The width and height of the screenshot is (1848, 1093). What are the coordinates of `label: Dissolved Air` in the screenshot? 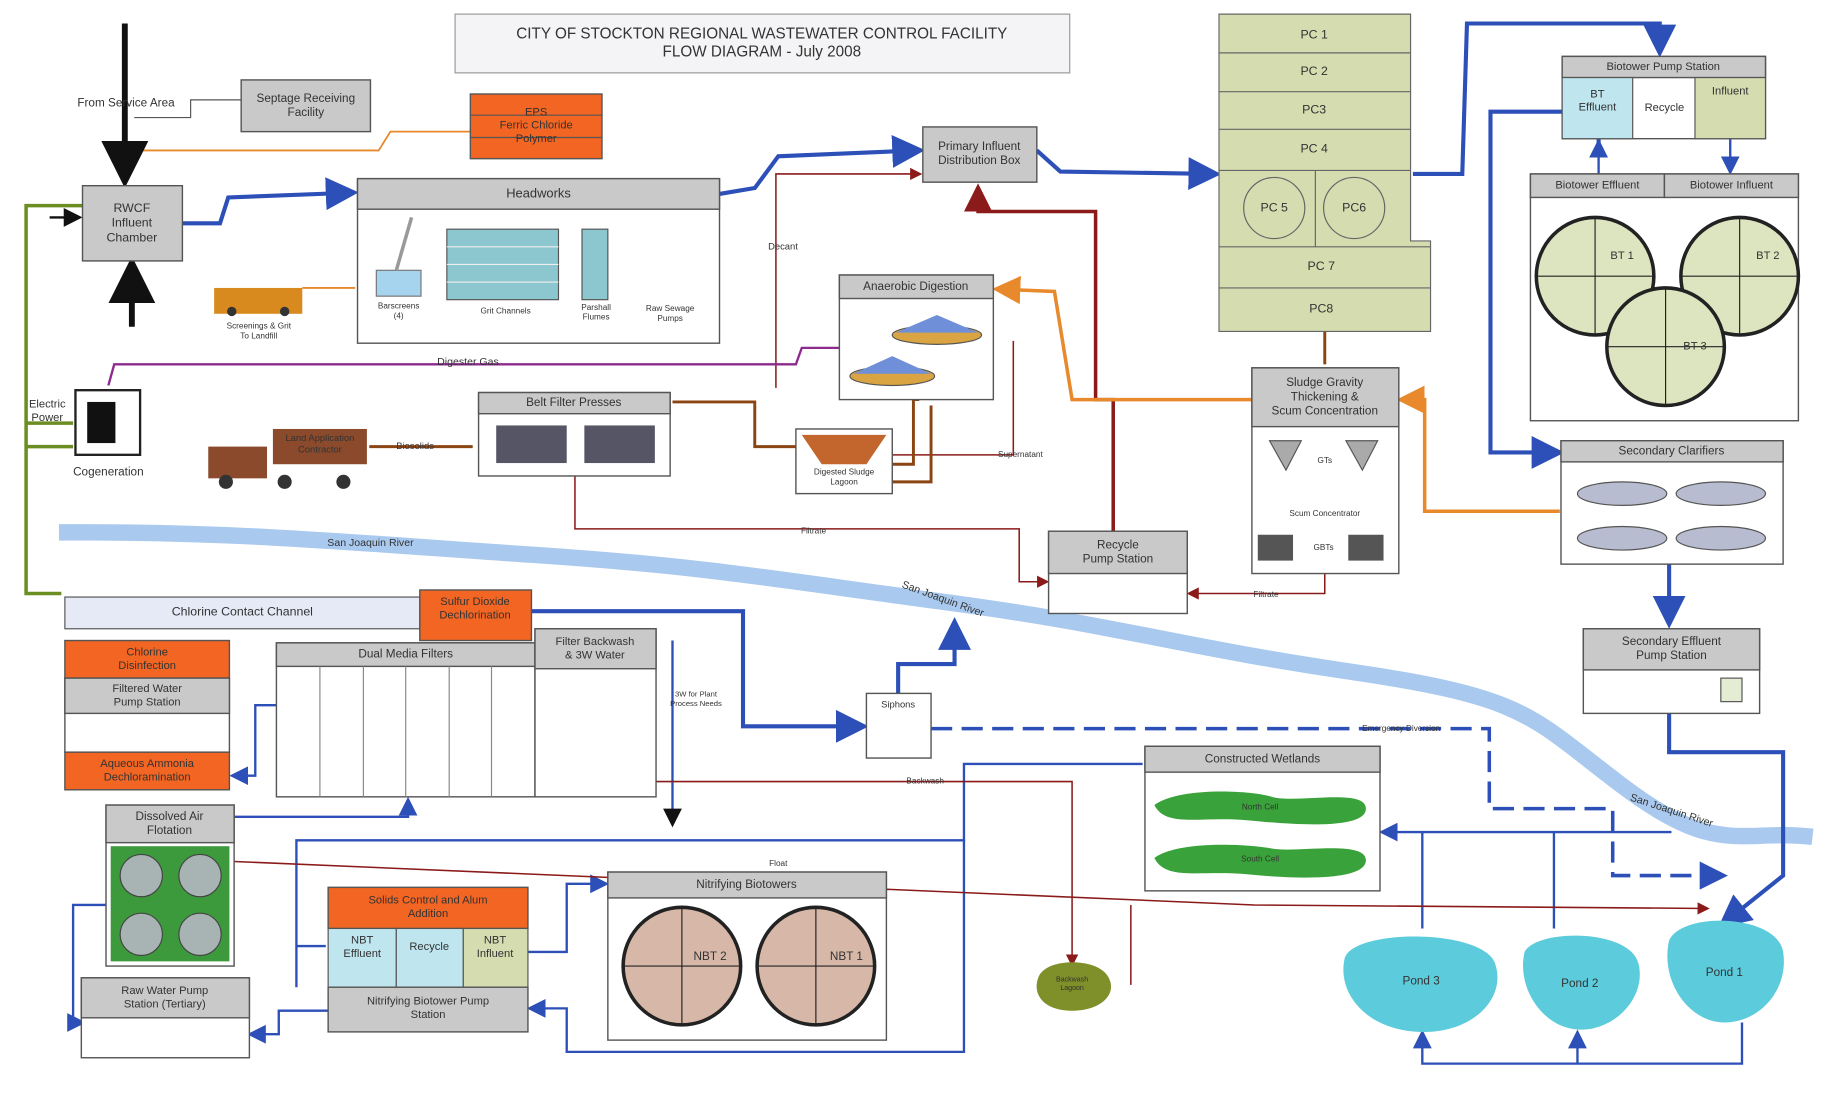 It's located at (170, 816).